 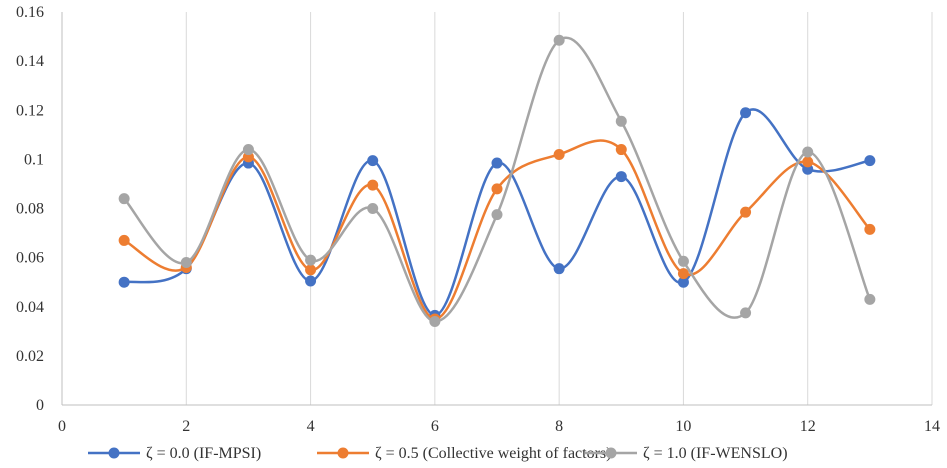 What do you see at coordinates (493, 453) in the screenshot?
I see `legend-label: ζ = 0.5 (Collective weight of factors)` at bounding box center [493, 453].